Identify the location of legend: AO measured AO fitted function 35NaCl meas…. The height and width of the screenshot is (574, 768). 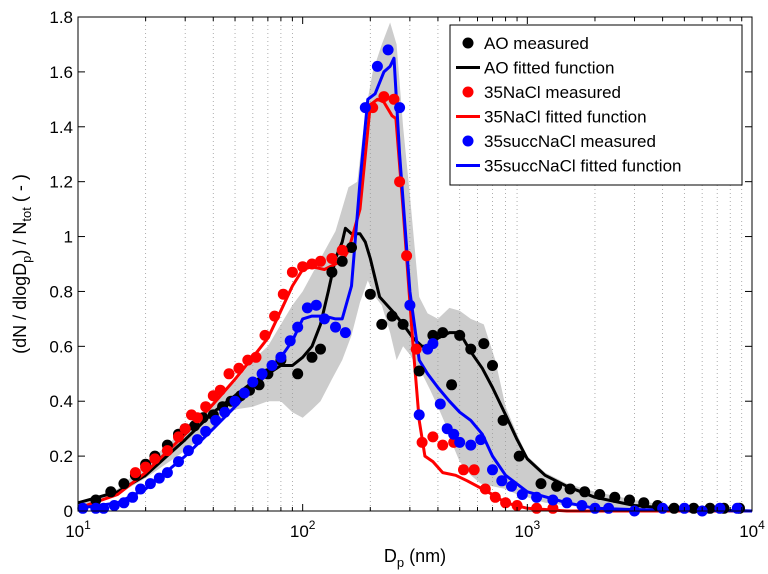
(596, 105).